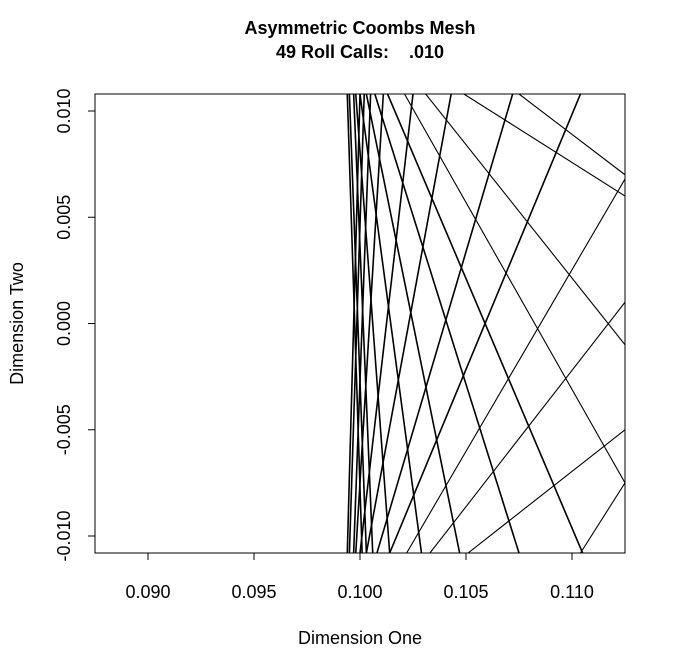  What do you see at coordinates (64, 217) in the screenshot?
I see `y-tick-label: 0.005` at bounding box center [64, 217].